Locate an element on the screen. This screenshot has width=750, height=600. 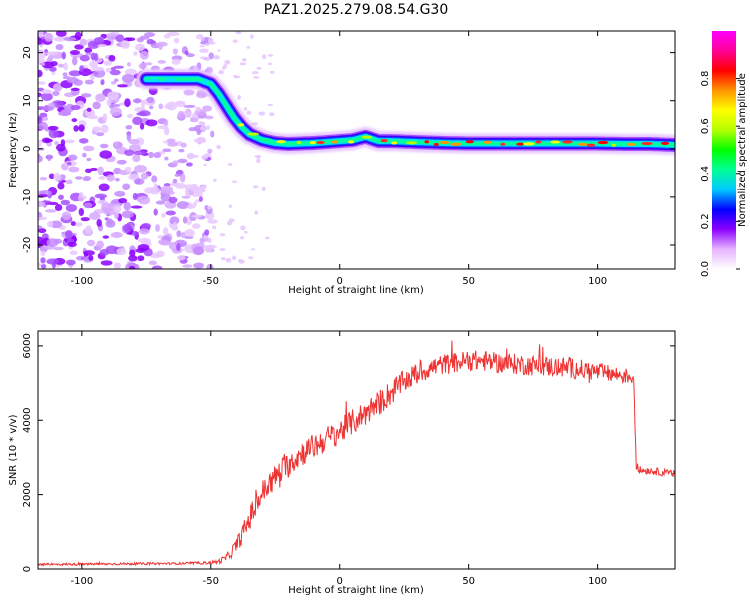
spectrogram-noise is located at coordinates (156, 150).